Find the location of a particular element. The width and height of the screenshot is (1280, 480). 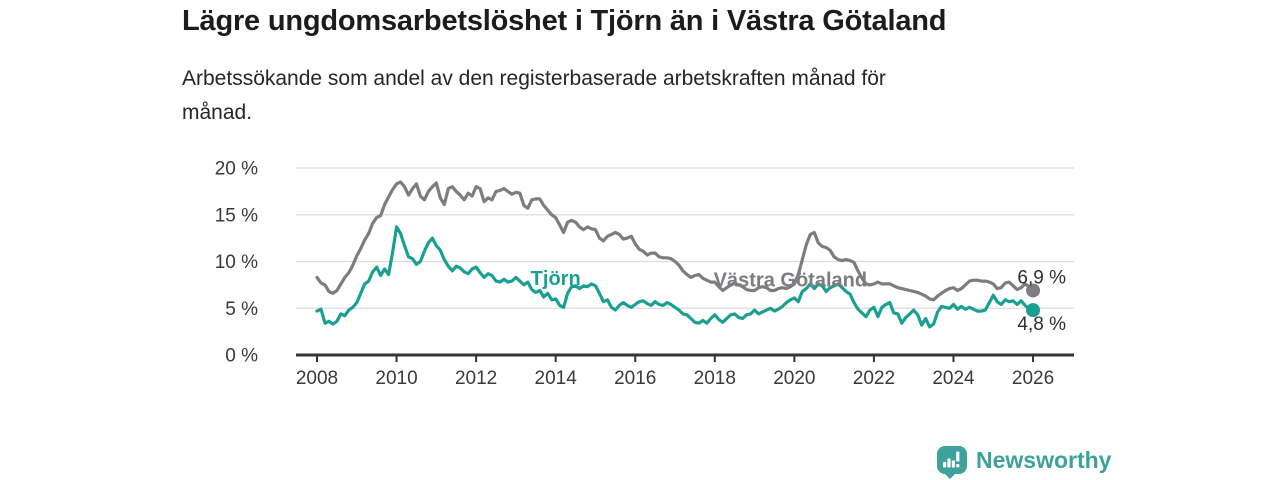

tjorn-end-value-label: 4,8 % is located at coordinates (1041, 324).